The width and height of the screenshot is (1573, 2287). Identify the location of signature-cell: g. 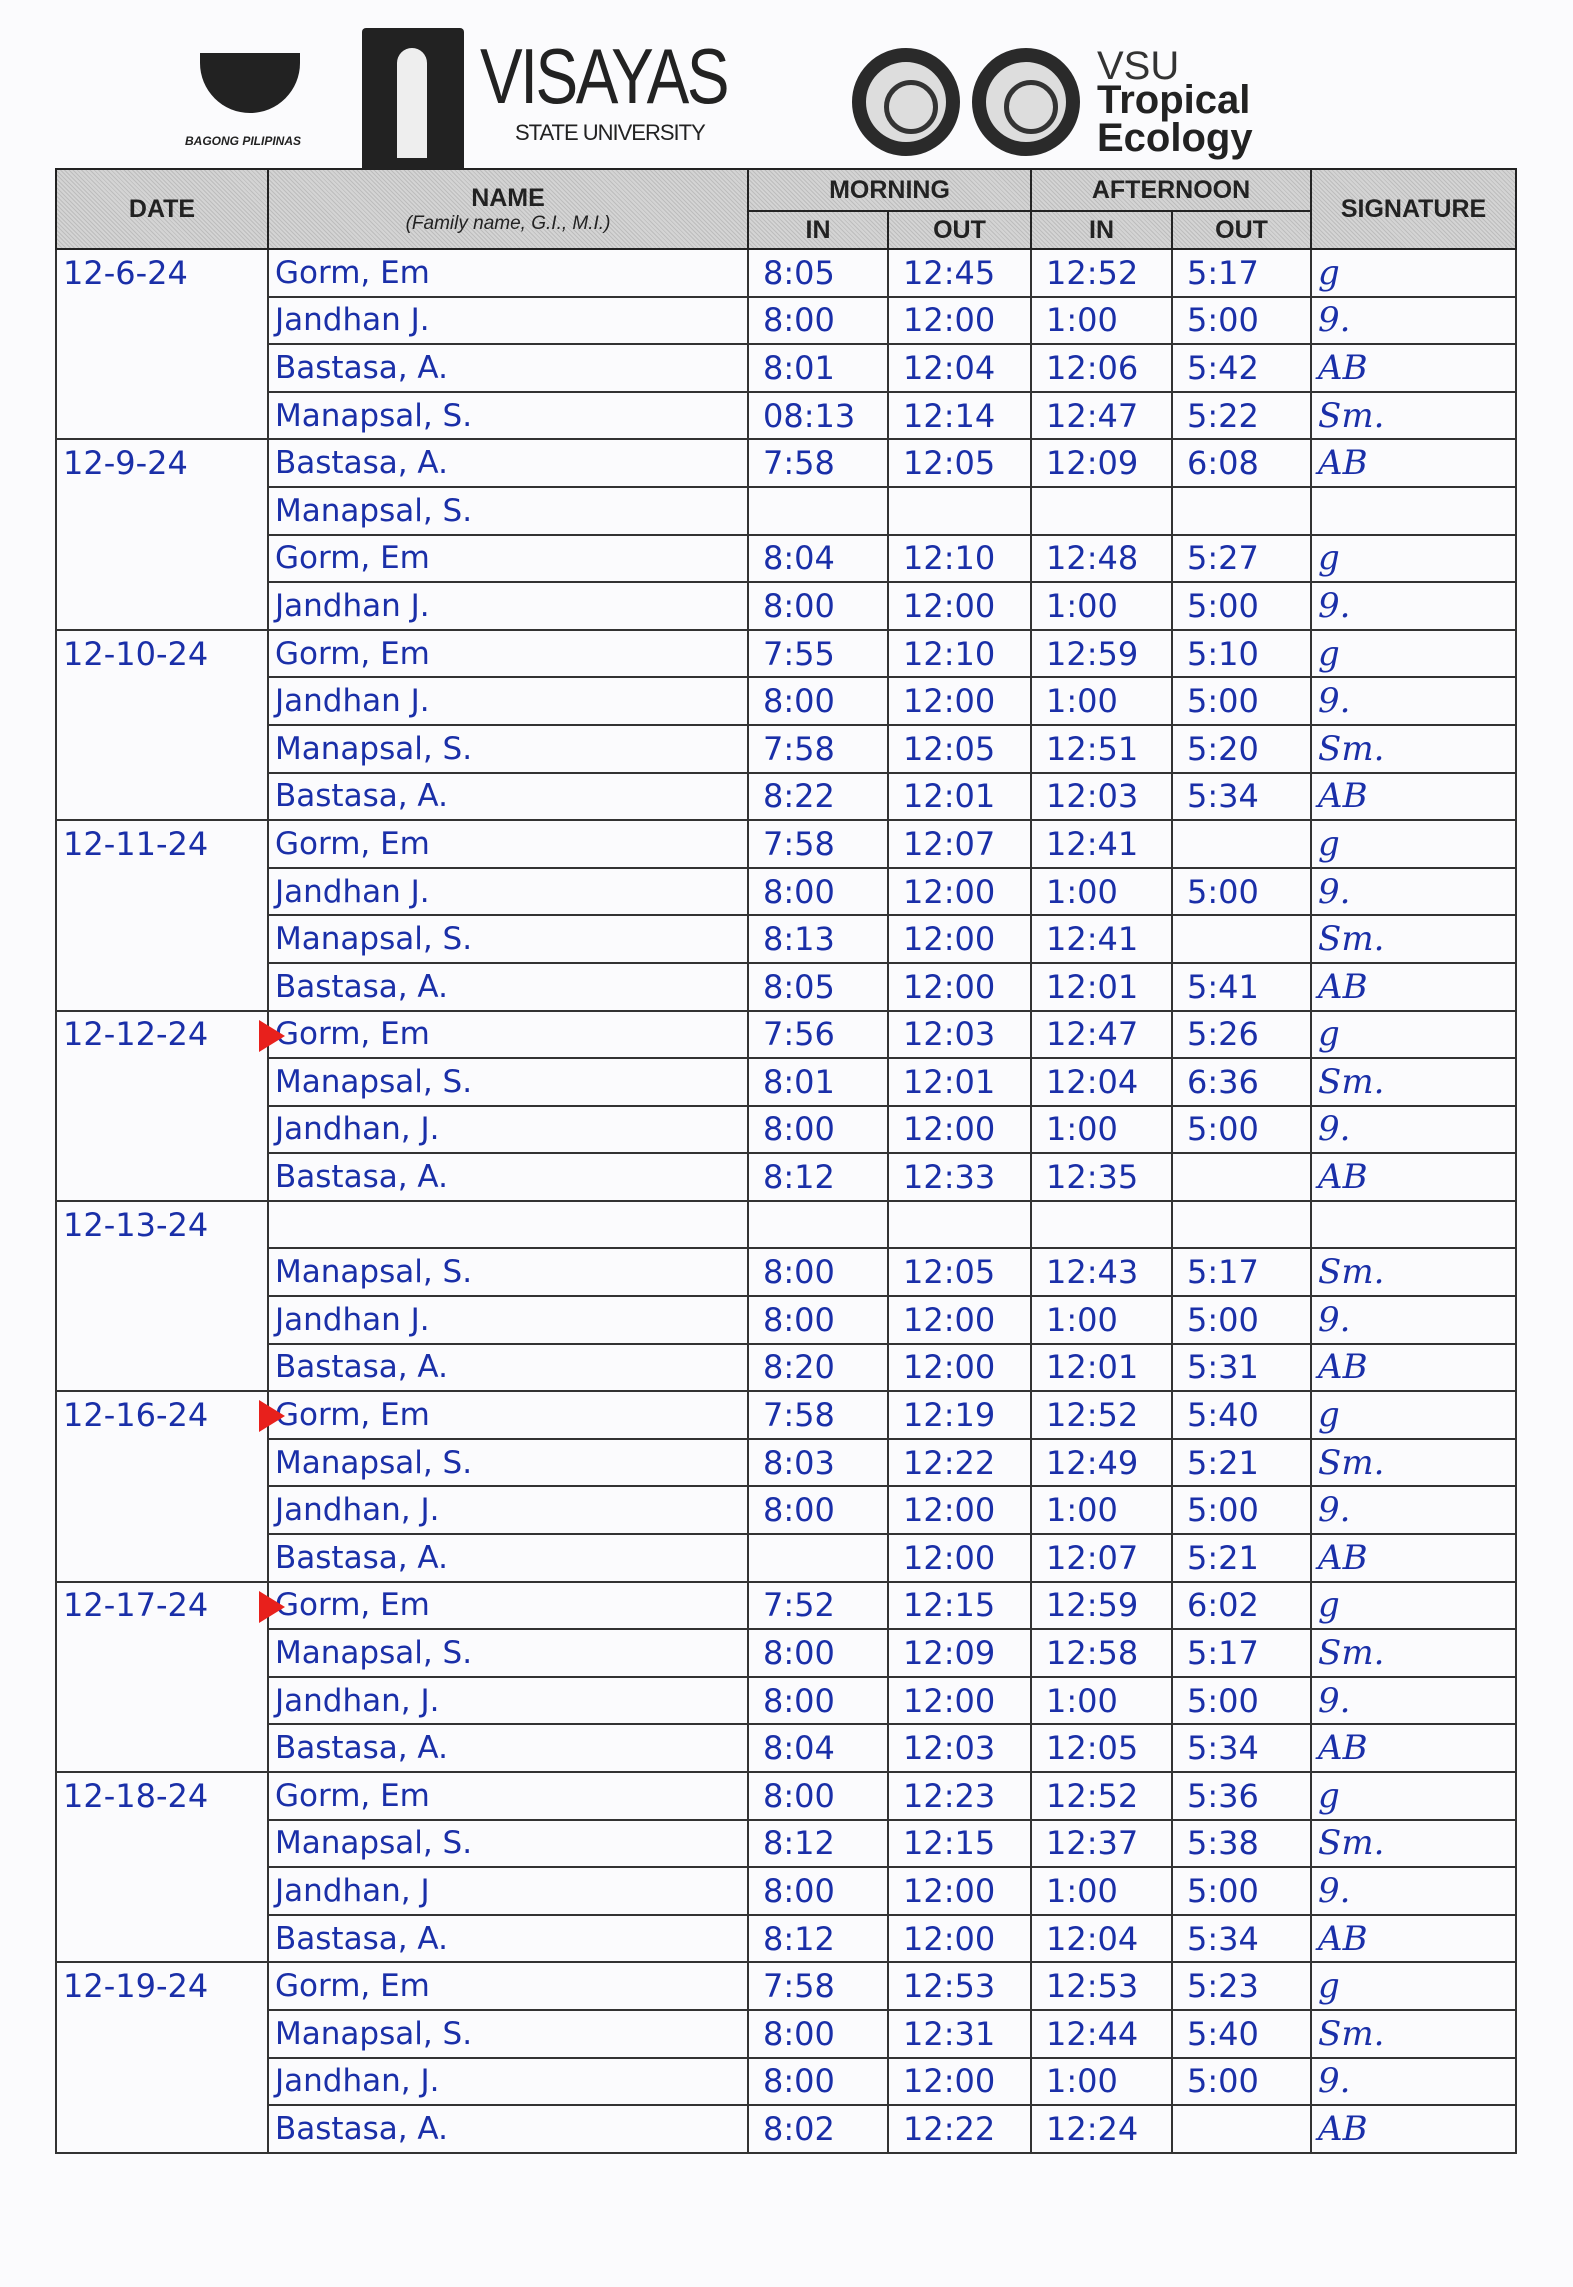
(1414, 844).